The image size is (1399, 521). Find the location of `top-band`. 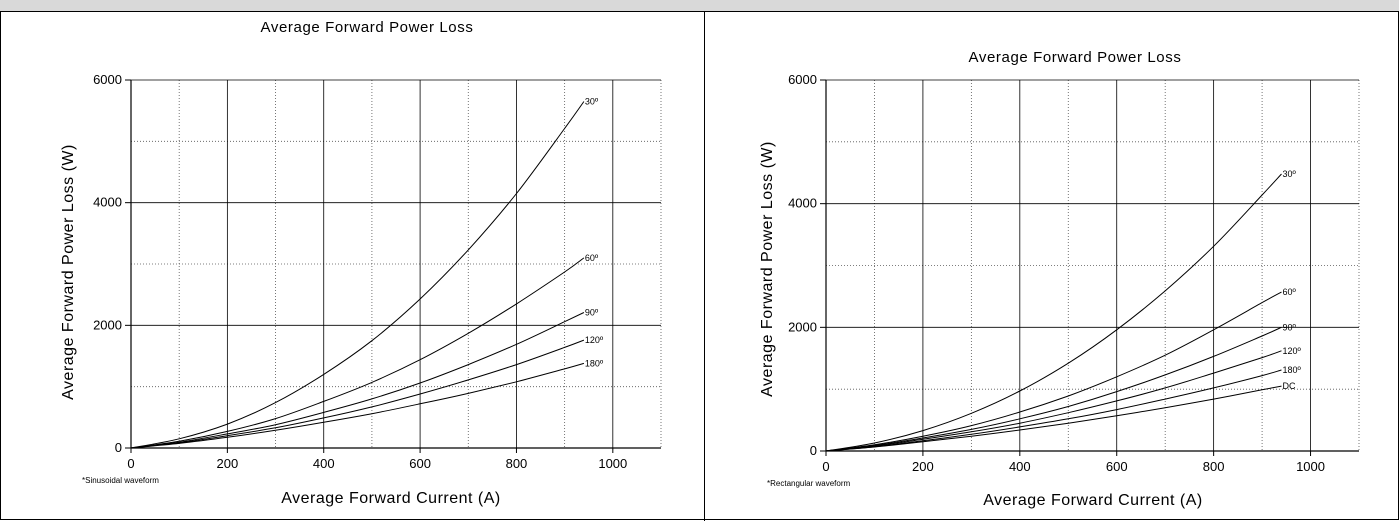

top-band is located at coordinates (699, 6).